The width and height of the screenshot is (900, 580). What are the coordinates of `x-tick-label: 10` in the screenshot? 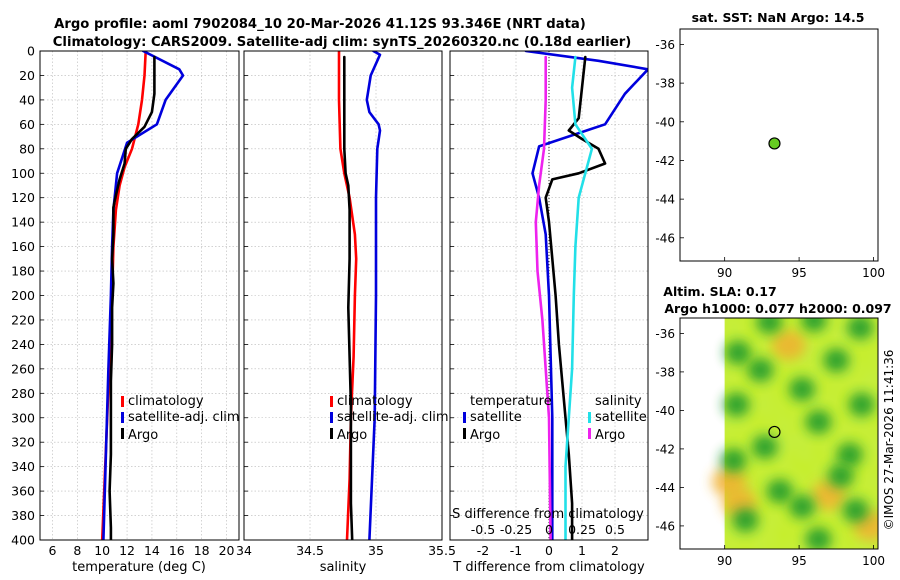 It's located at (102, 550).